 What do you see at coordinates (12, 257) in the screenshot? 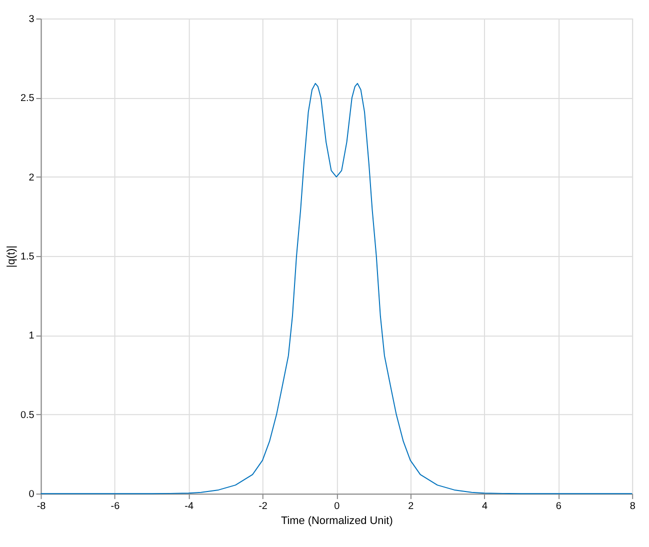
I see `y-axis-title: |q(t)|` at bounding box center [12, 257].